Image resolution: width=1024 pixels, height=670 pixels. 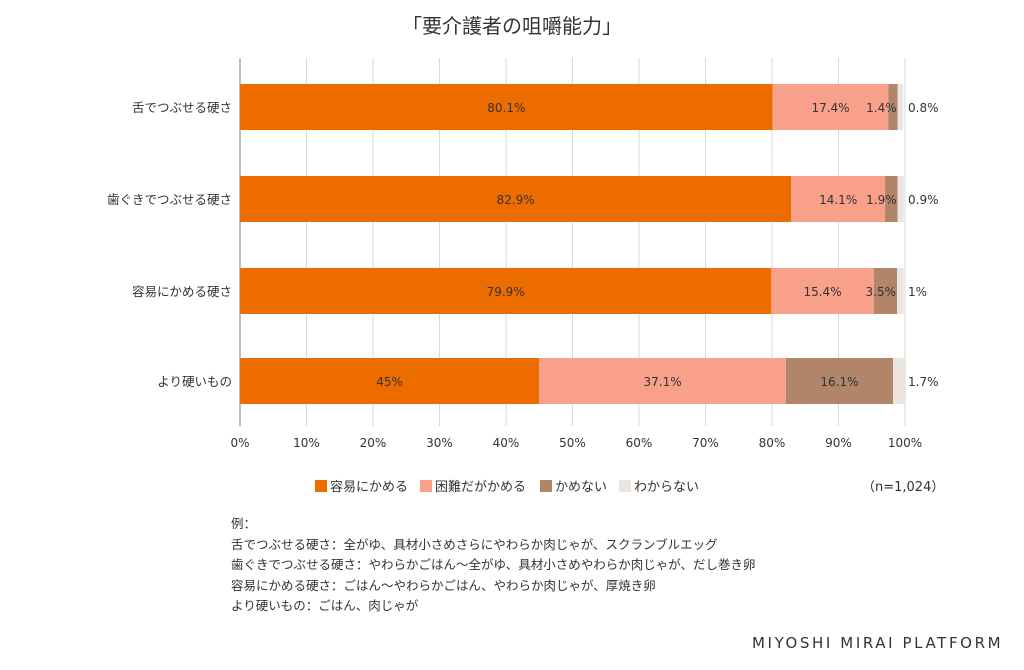 What do you see at coordinates (169, 199) in the screenshot?
I see `y-category-label: 歯ぐきでつぶせる硬さ` at bounding box center [169, 199].